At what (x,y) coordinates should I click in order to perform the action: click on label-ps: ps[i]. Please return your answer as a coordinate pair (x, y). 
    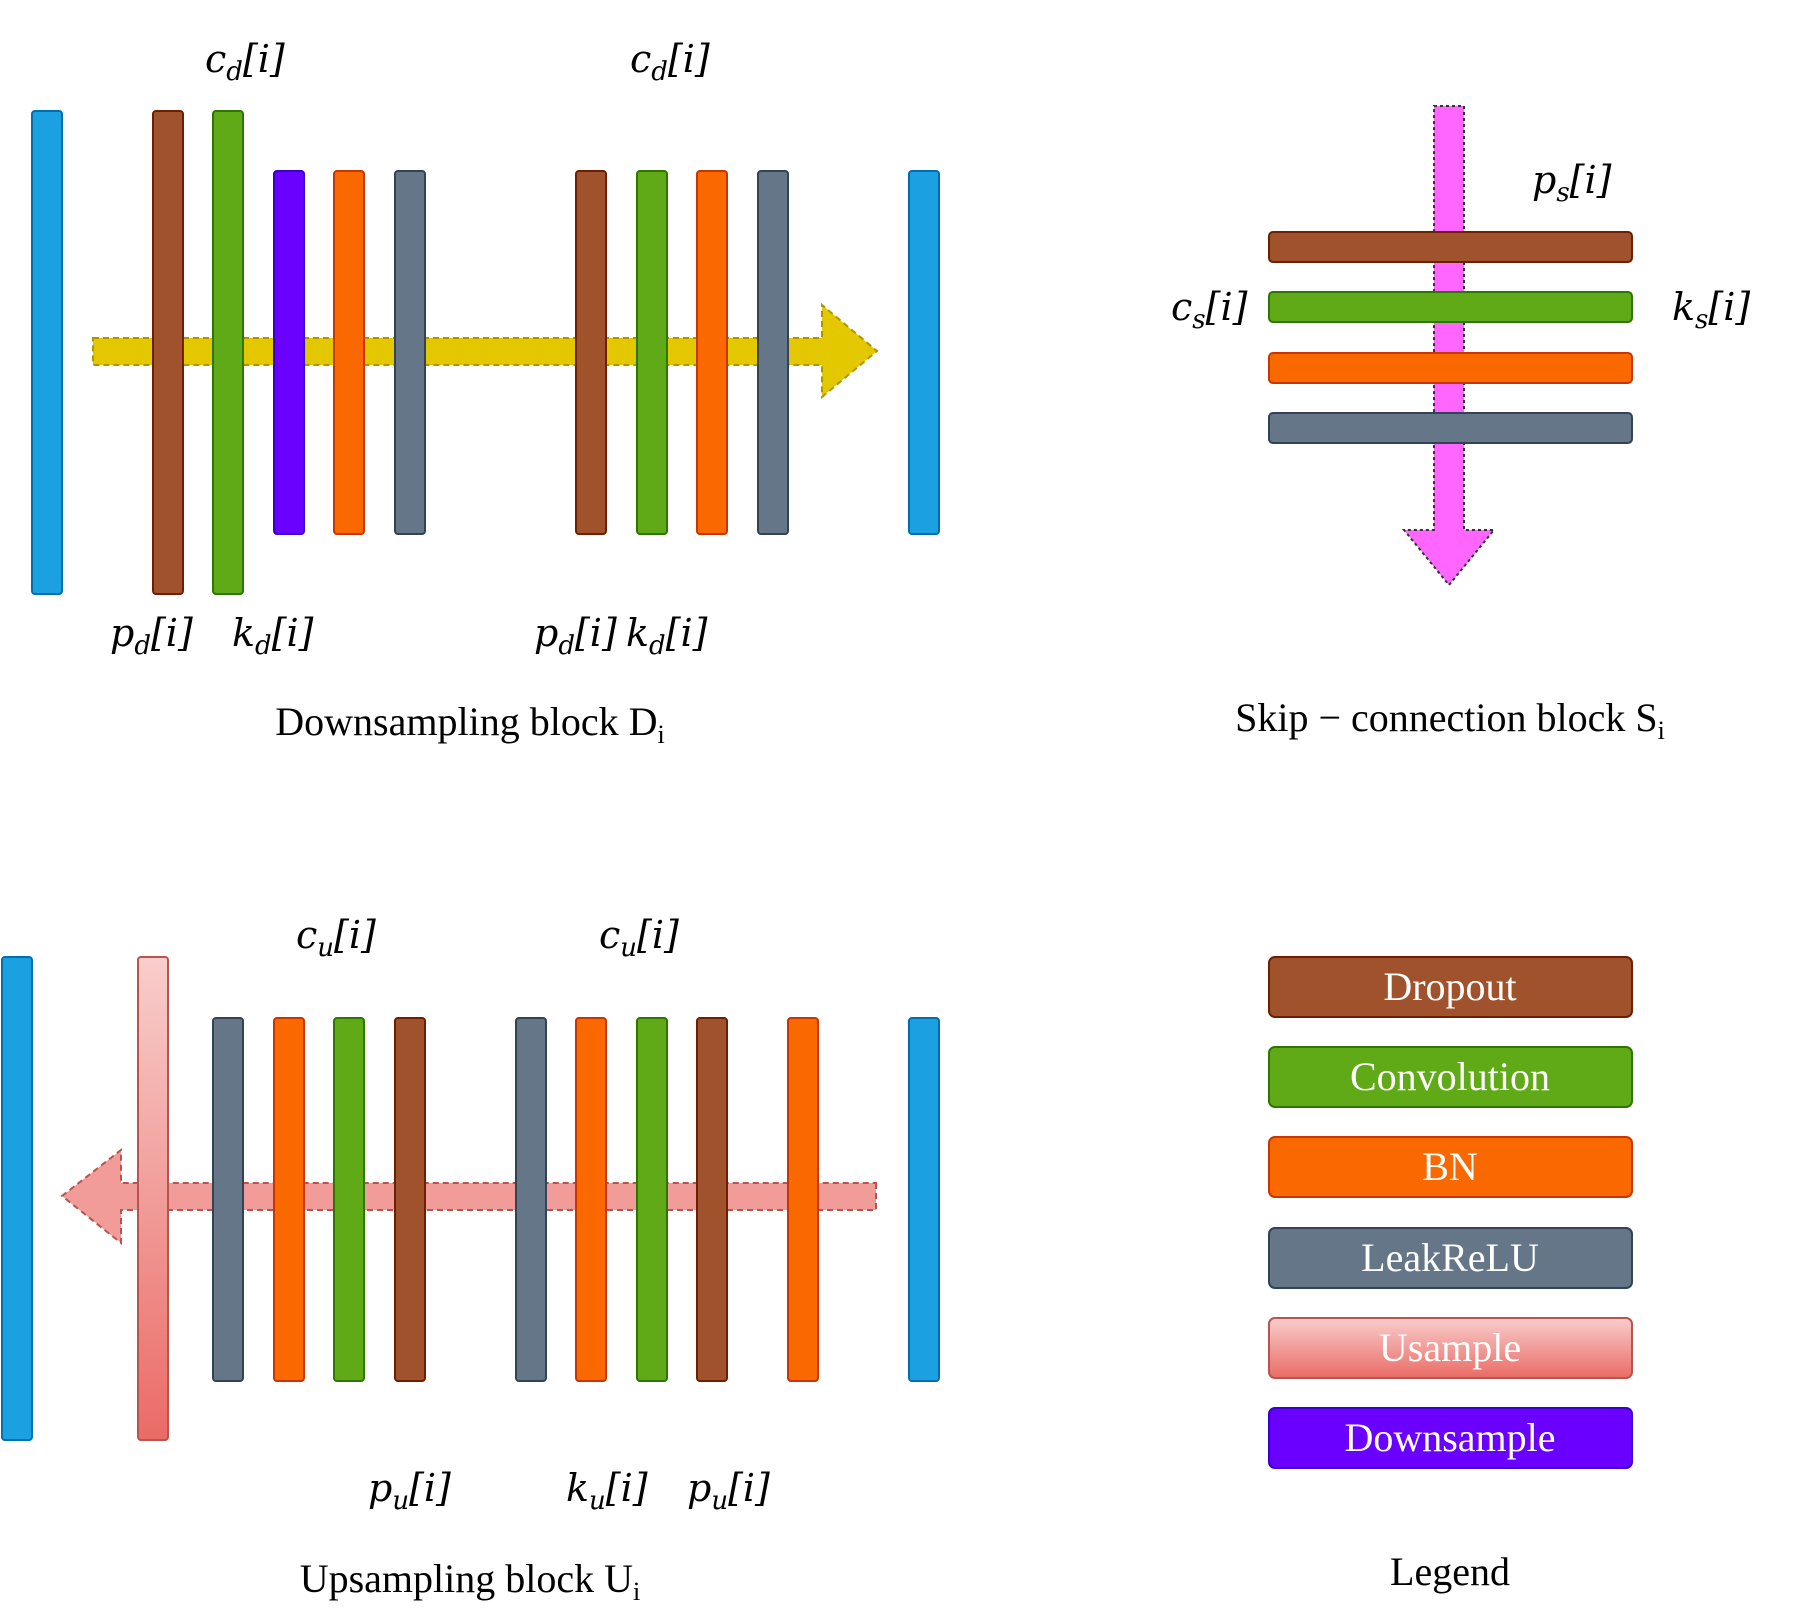
    Looking at the image, I should click on (1572, 183).